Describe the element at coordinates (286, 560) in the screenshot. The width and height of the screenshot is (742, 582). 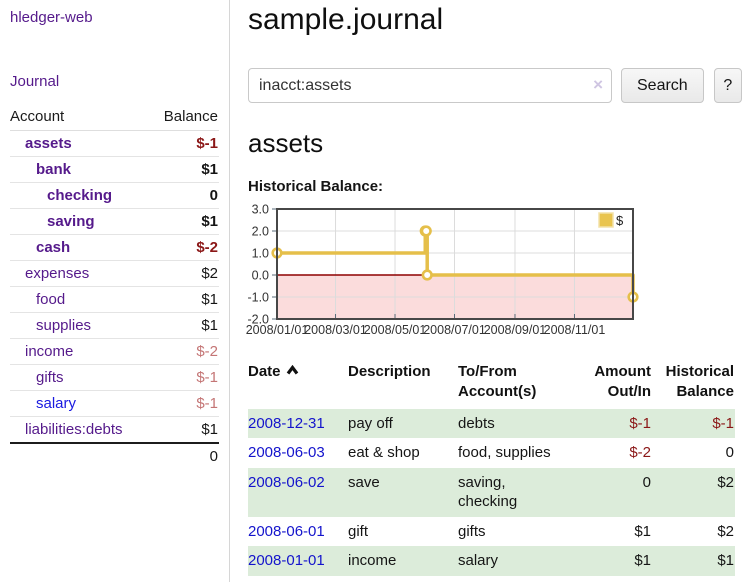
I see `transaction-date-link: 2008-01-01` at that location.